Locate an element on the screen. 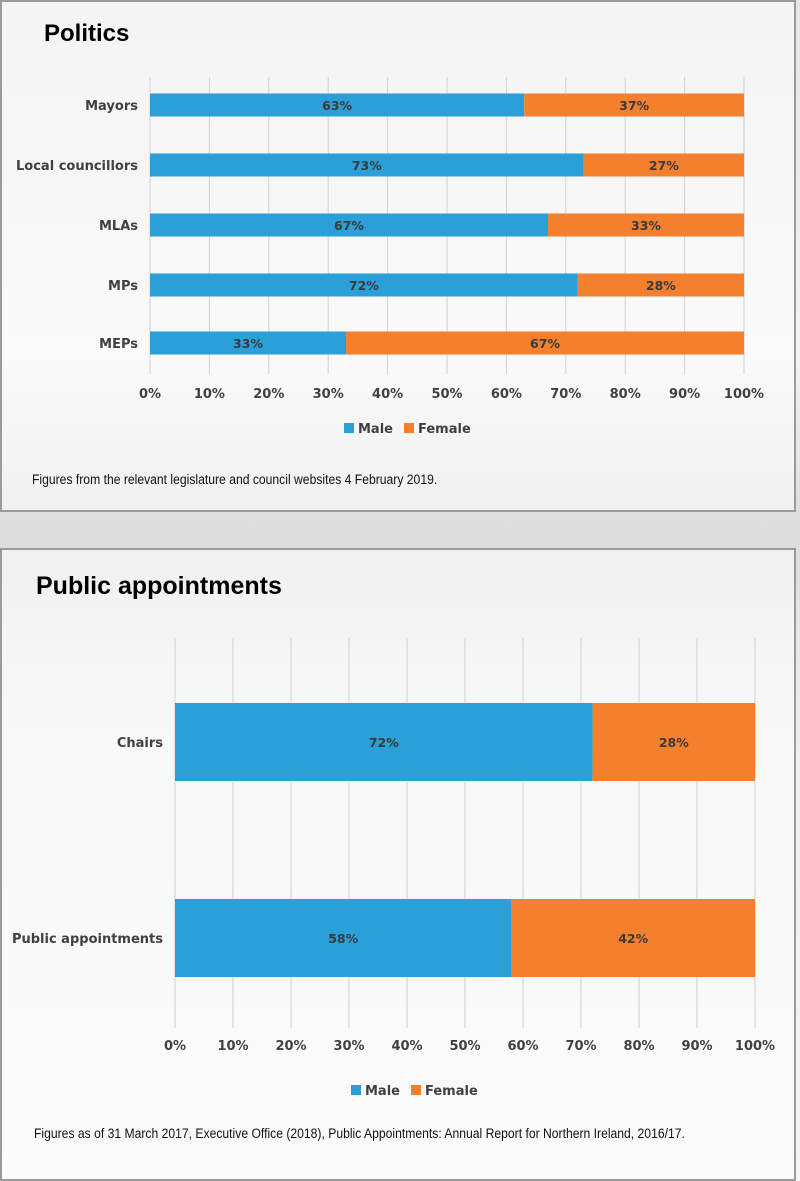  category-label: Chairs is located at coordinates (140, 743).